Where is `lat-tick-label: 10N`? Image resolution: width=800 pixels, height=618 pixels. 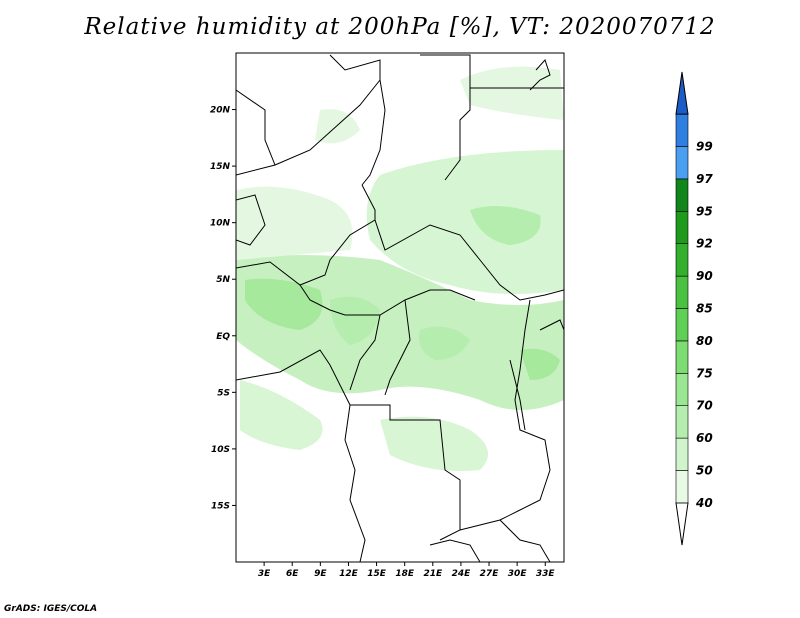
lat-tick-label: 10N is located at coordinates (220, 224).